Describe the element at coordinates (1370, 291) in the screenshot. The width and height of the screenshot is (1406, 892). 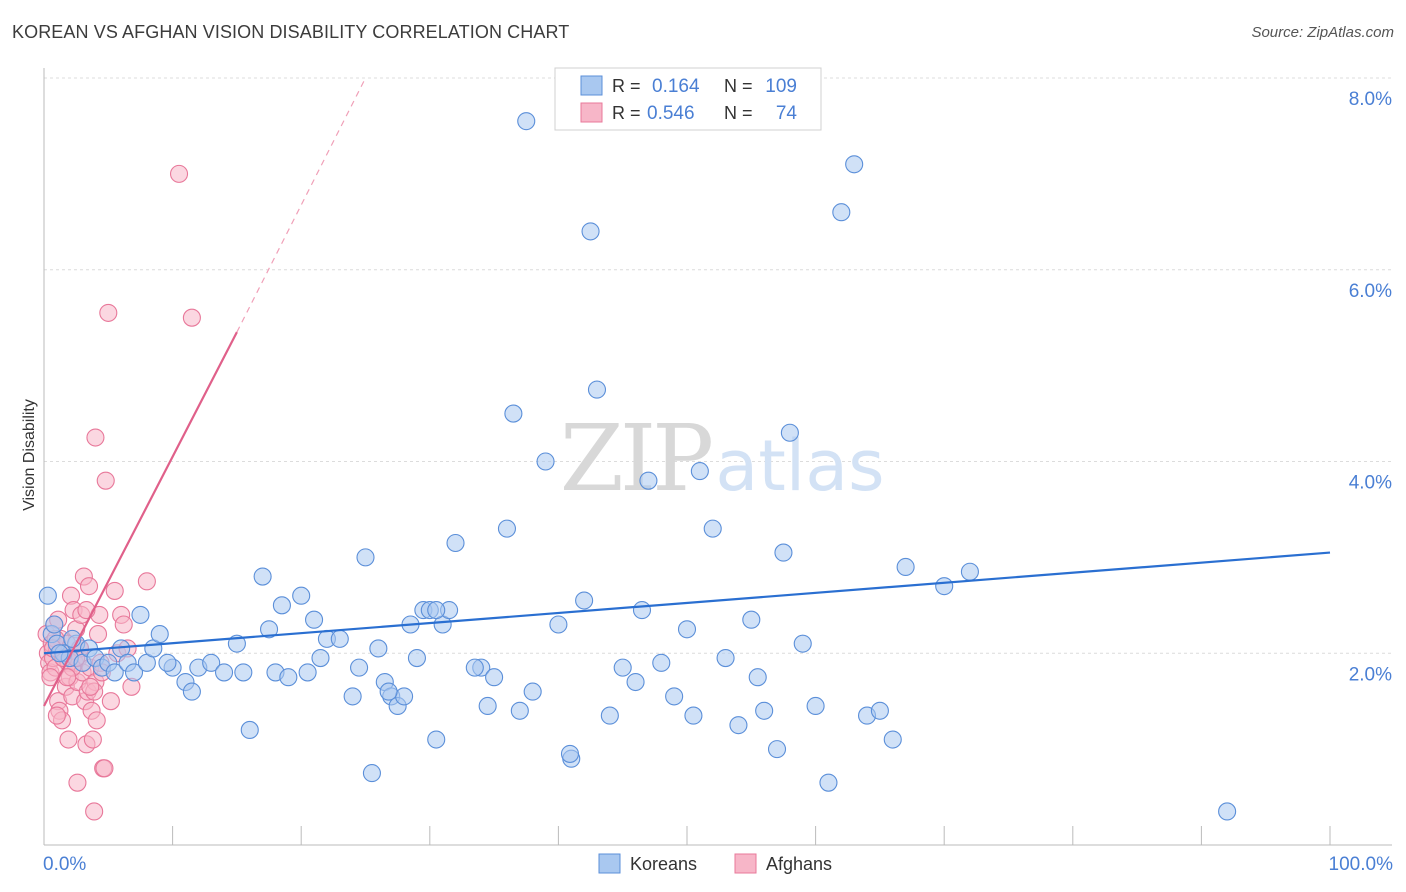
I see `y-tick-label-2: 6.0%` at that location.